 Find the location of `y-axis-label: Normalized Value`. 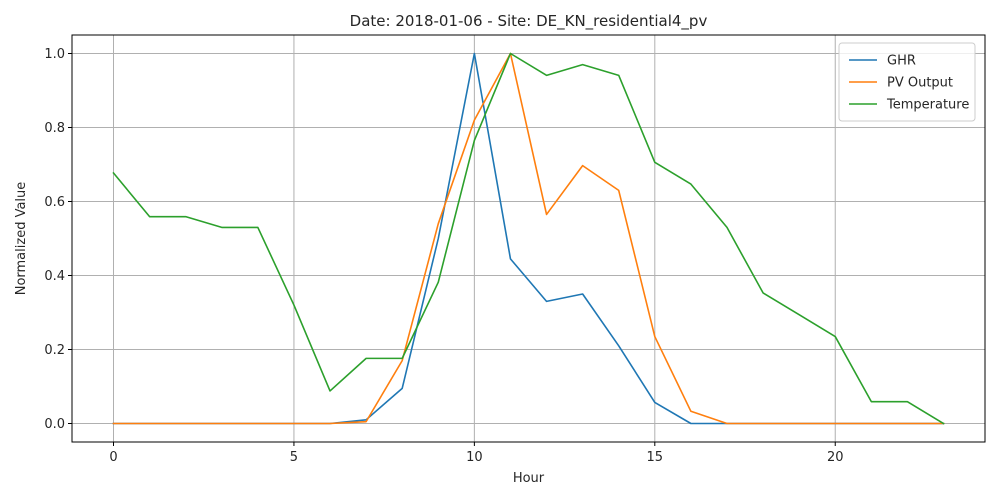

y-axis-label: Normalized Value is located at coordinates (21, 239).